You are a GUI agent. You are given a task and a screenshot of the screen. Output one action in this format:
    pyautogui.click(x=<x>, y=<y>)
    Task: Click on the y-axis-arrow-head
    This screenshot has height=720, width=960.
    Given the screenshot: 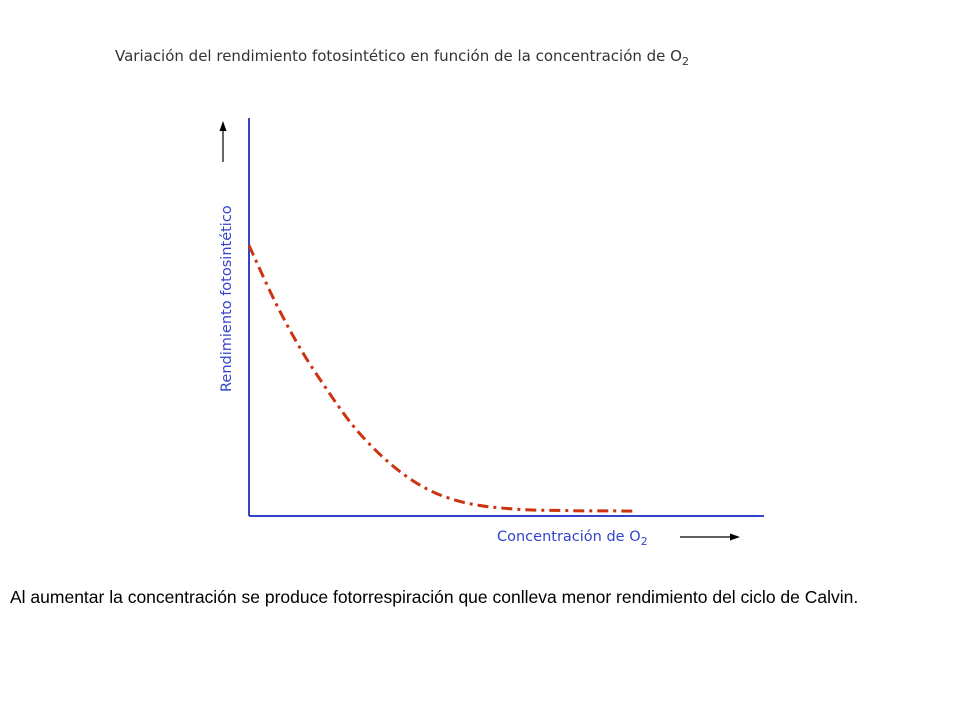 What is the action you would take?
    pyautogui.click(x=223, y=126)
    